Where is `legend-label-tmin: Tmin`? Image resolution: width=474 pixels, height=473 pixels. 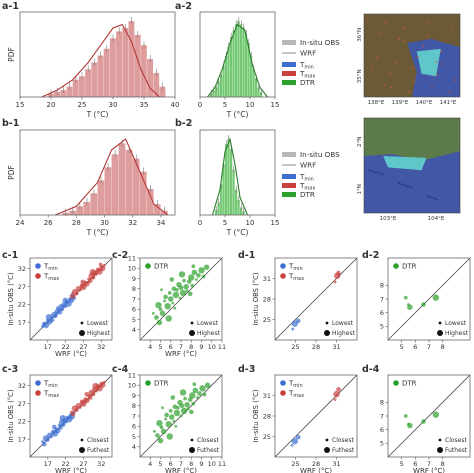
legend-label-tmin: Tmin is located at coordinates (306, 177).